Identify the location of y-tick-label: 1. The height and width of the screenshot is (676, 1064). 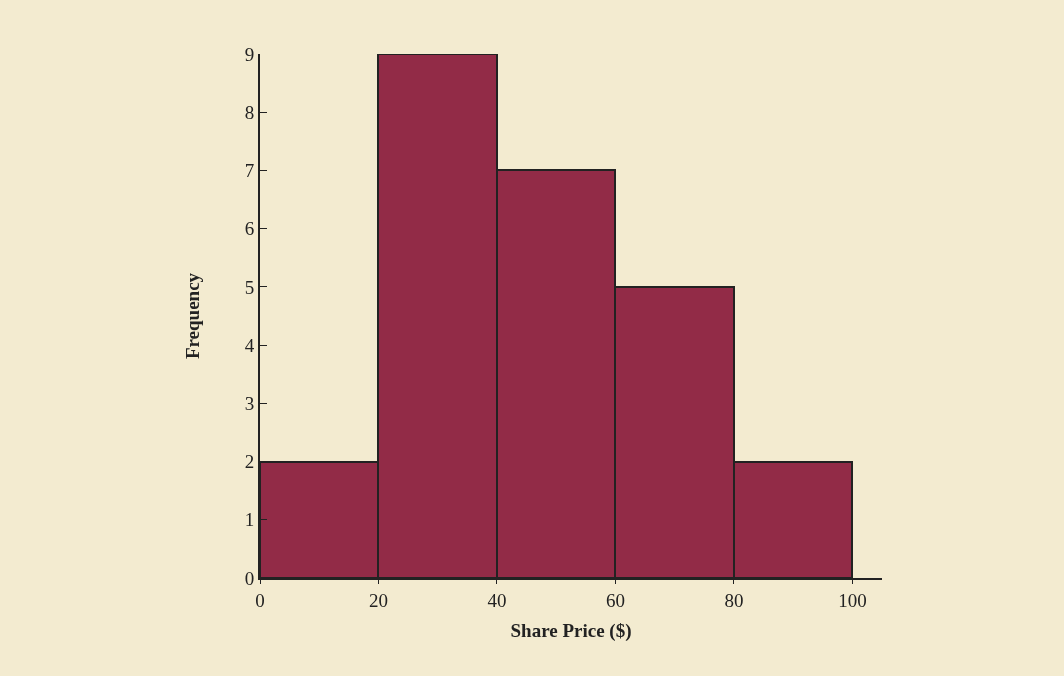
(249, 520).